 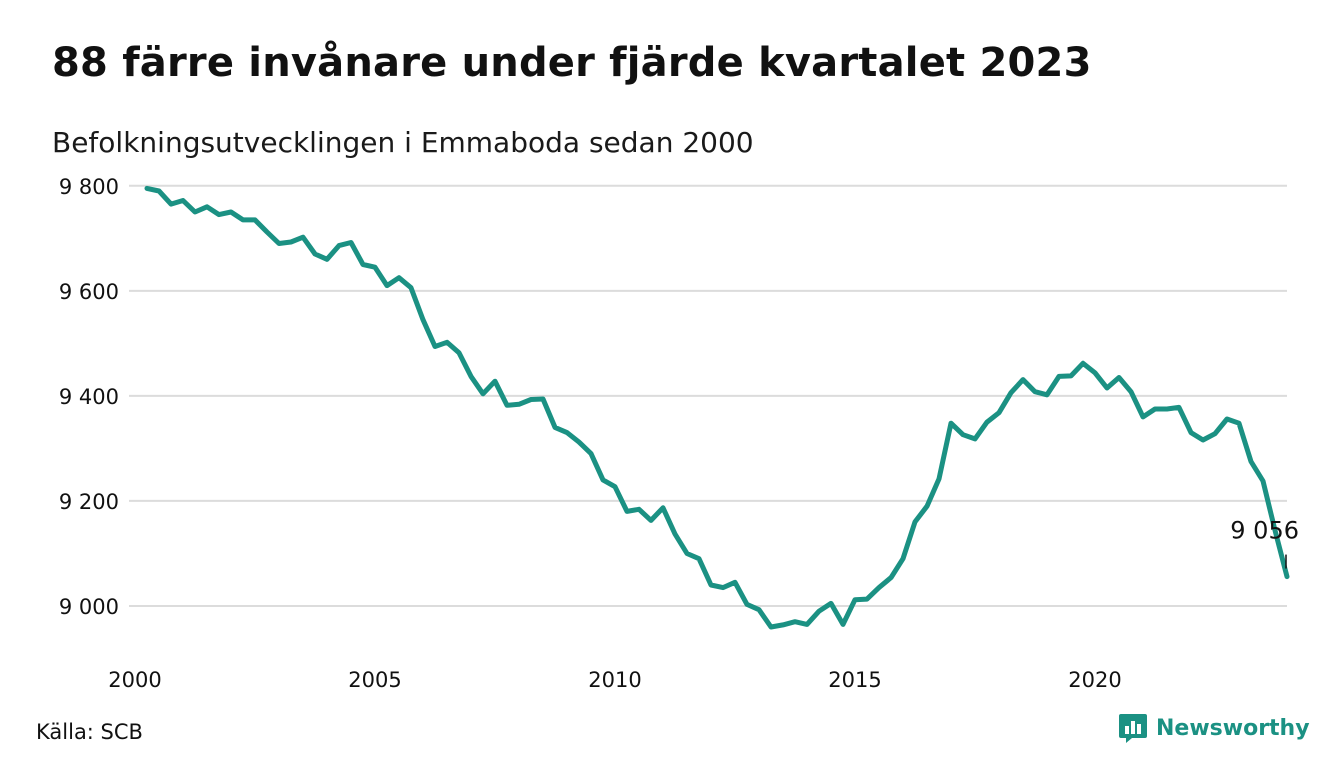 I want to click on annotation-label: 9 056, so click(x=1264, y=531).